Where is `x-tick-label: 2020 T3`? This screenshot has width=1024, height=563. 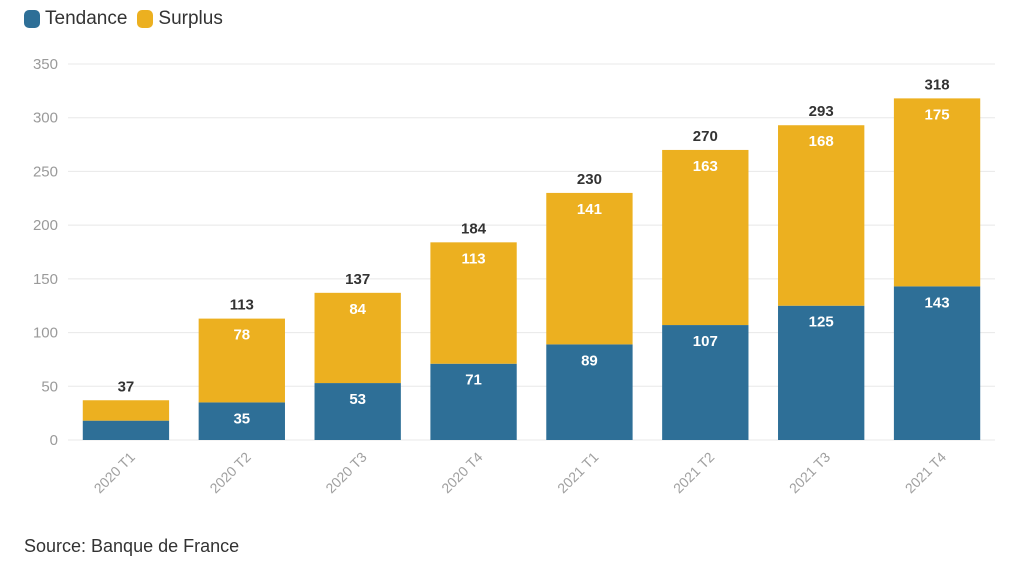 x-tick-label: 2020 T3 is located at coordinates (346, 473).